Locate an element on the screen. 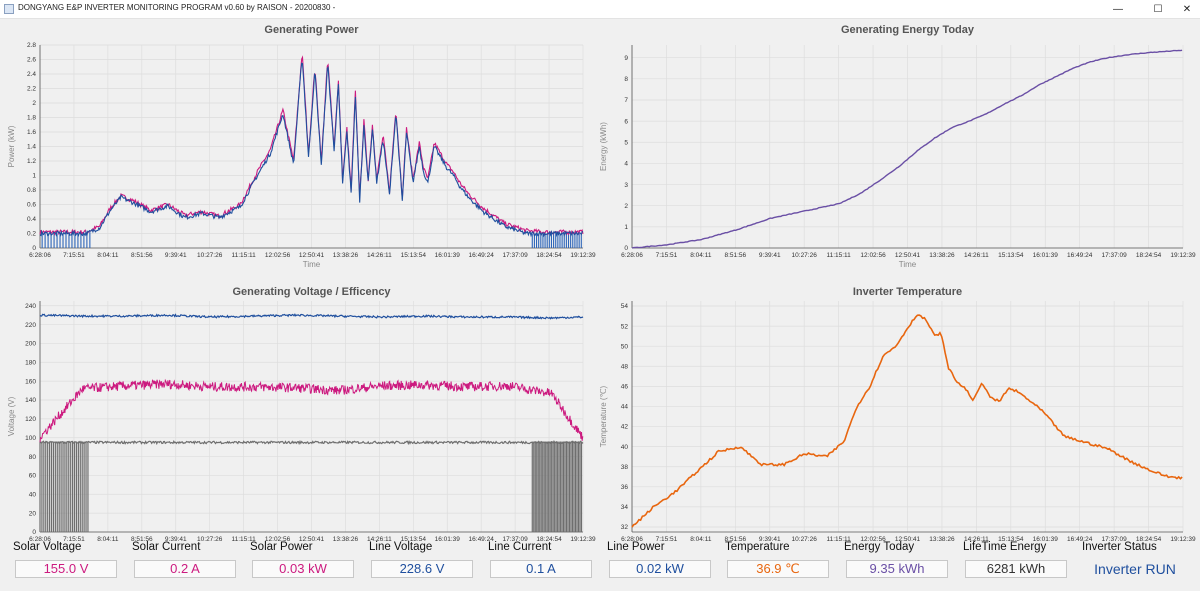 Image resolution: width=1200 pixels, height=591 pixels. stat-label: Inverter Status is located at coordinates (1119, 547).